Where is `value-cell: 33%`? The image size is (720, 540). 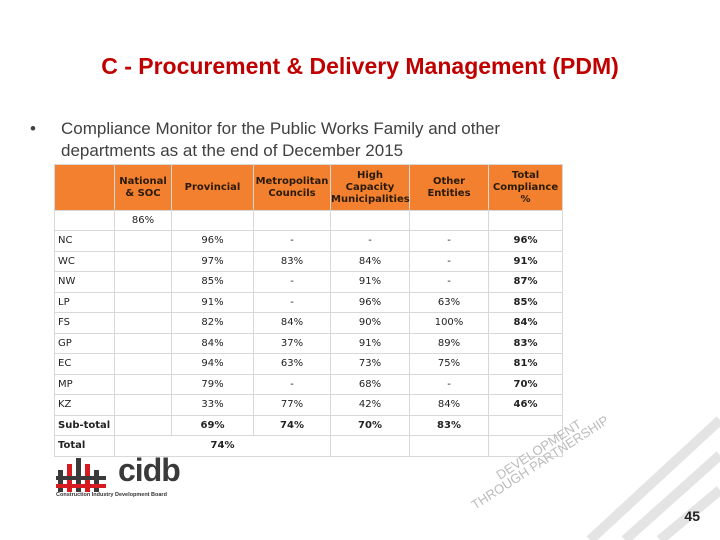 value-cell: 33% is located at coordinates (212, 405).